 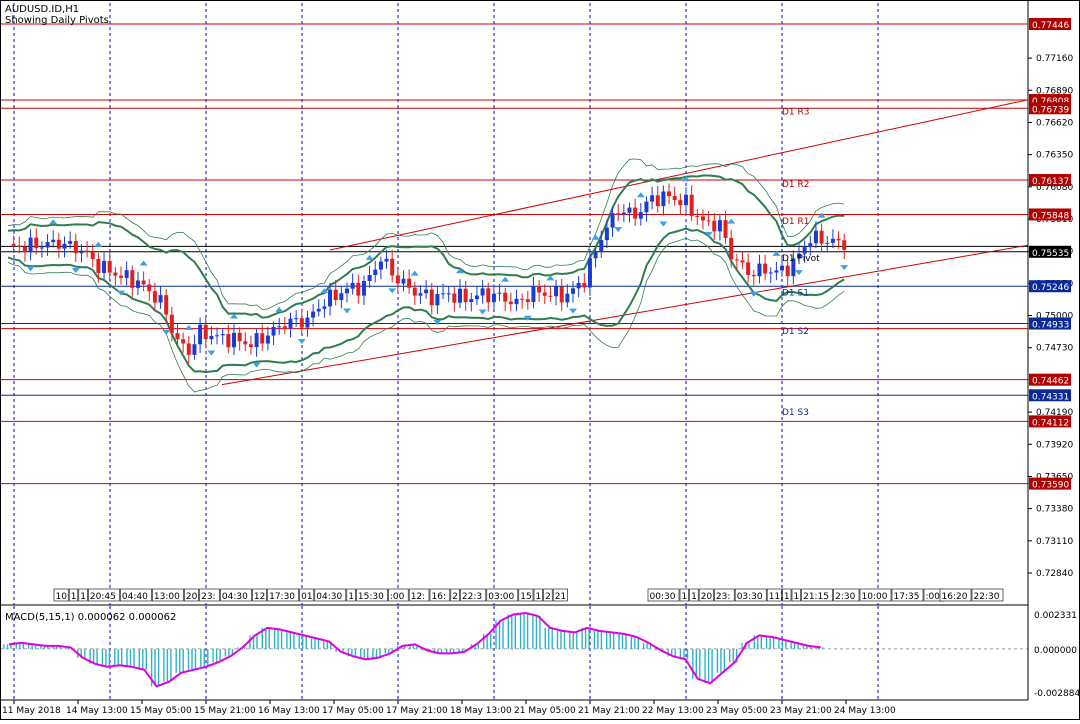 What do you see at coordinates (208, 597) in the screenshot?
I see `session-label: 23:` at bounding box center [208, 597].